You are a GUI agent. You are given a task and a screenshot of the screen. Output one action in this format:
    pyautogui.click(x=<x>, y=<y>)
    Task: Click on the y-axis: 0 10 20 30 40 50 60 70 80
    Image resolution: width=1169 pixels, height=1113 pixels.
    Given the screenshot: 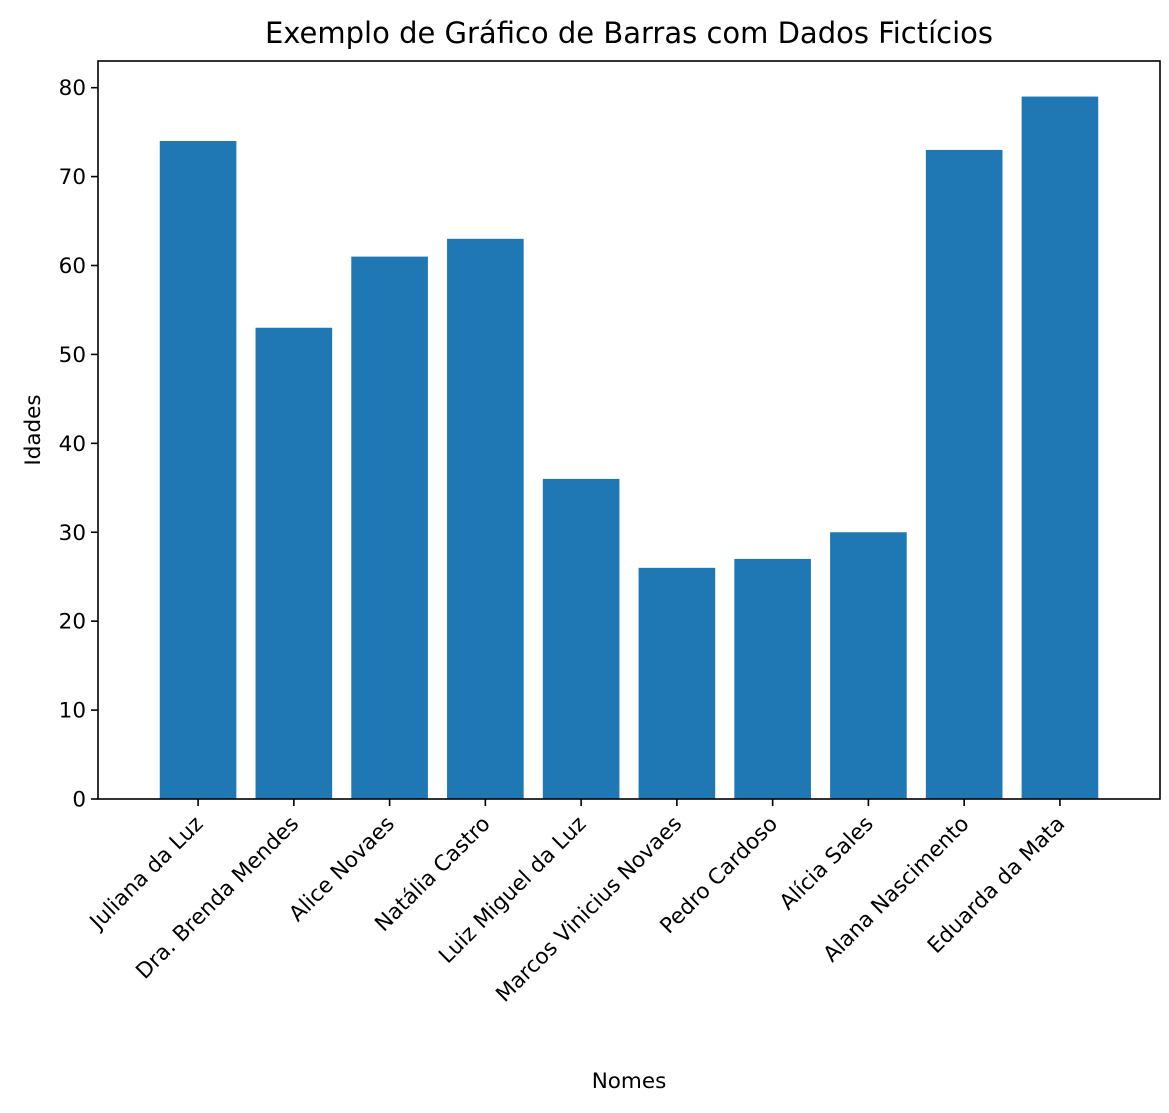 What is the action you would take?
    pyautogui.click(x=78, y=444)
    